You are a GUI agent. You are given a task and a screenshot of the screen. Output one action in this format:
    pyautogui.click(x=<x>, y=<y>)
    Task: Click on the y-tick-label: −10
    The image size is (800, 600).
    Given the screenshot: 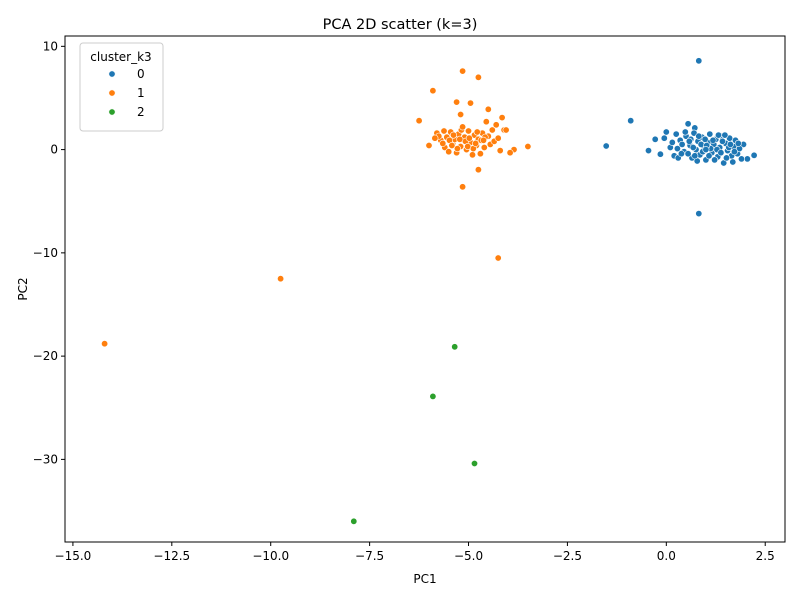 What is the action you would take?
    pyautogui.click(x=45, y=253)
    